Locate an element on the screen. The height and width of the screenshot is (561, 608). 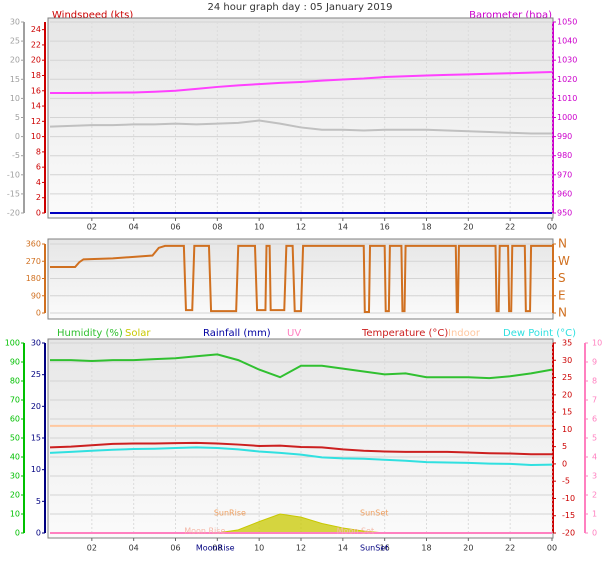
y-tick-label: 100 is located at coordinates (12, 343).